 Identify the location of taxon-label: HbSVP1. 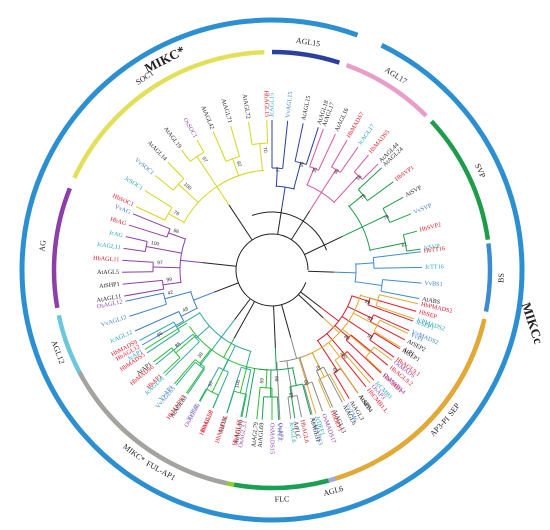
(405, 173).